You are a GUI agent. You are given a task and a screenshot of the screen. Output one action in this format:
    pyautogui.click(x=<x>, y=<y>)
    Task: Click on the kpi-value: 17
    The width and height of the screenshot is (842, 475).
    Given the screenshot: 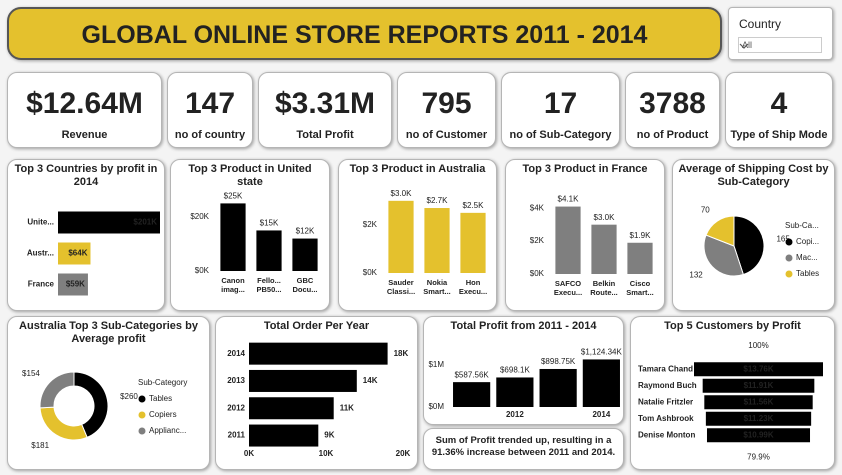 What is the action you would take?
    pyautogui.click(x=560, y=103)
    